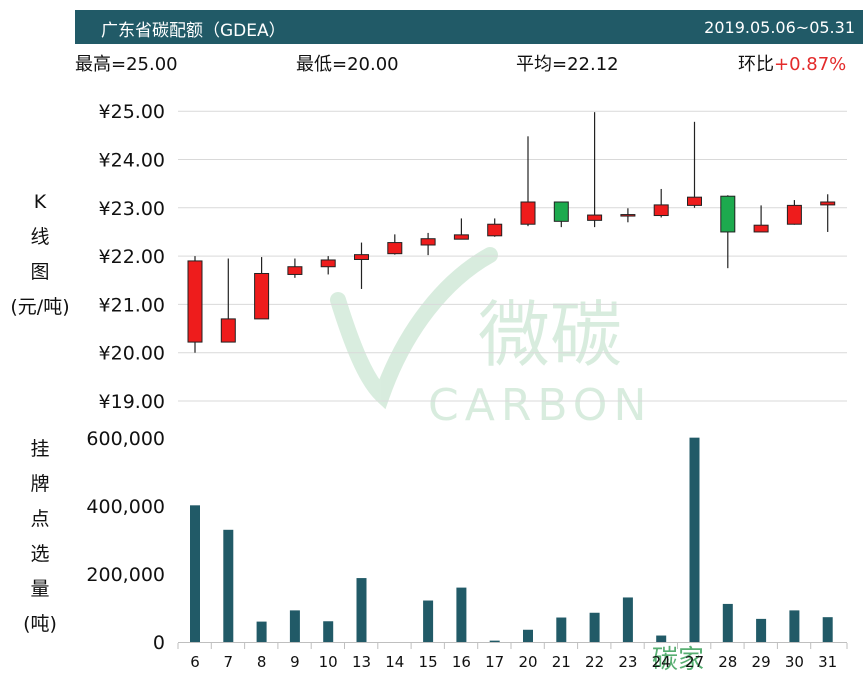 Image resolution: width=867 pixels, height=680 pixels. What do you see at coordinates (661, 662) in the screenshot?
I see `x-tick-label: 24` at bounding box center [661, 662].